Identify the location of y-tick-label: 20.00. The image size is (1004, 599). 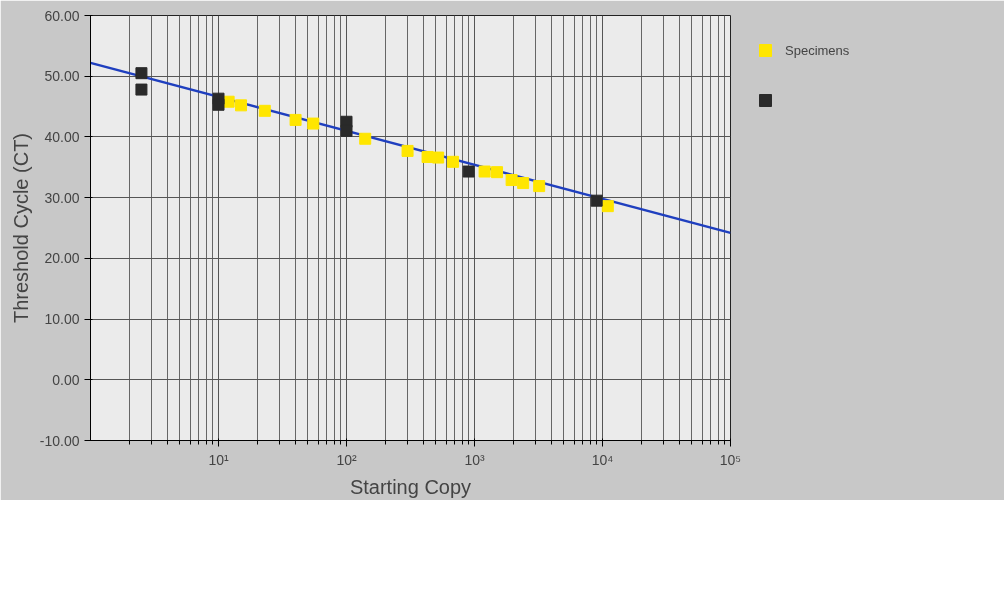
(62, 258).